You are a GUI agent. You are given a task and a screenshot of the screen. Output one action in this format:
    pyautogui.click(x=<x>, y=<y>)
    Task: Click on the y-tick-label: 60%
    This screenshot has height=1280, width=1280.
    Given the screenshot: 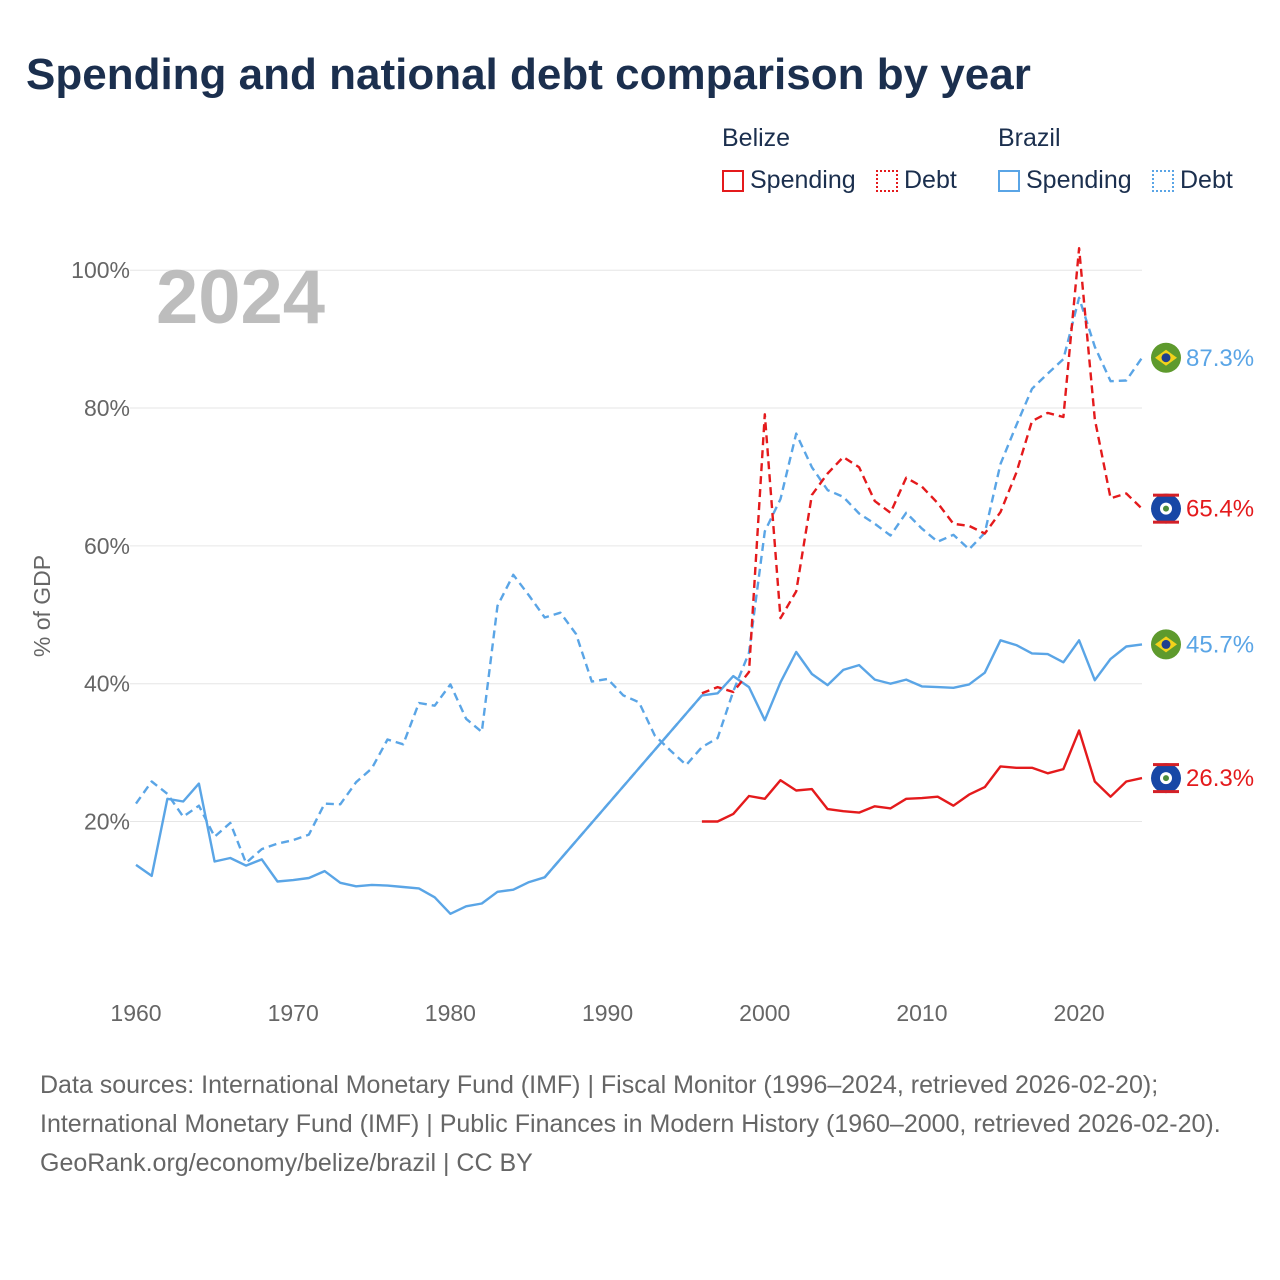 What is the action you would take?
    pyautogui.click(x=107, y=546)
    